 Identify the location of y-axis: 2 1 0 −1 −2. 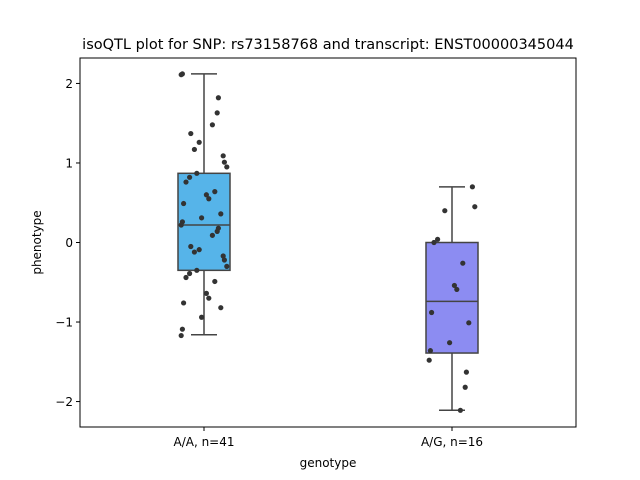
(67, 243).